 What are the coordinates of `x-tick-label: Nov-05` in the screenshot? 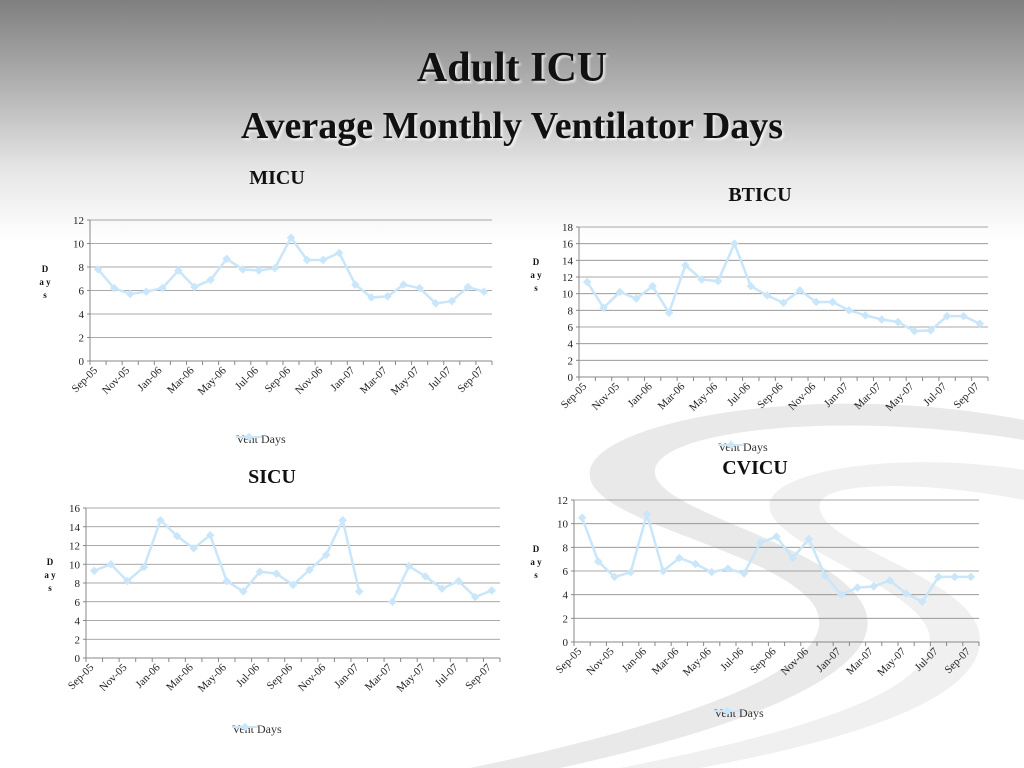 It's located at (600, 661).